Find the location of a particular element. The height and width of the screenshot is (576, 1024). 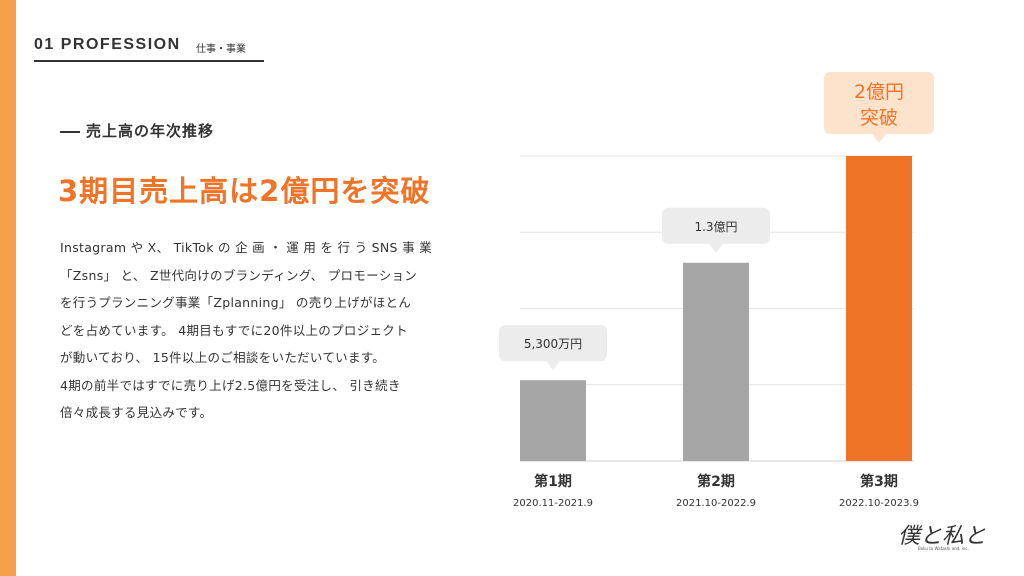

body-line: 倍々成長する見込みです。 is located at coordinates (136, 412).